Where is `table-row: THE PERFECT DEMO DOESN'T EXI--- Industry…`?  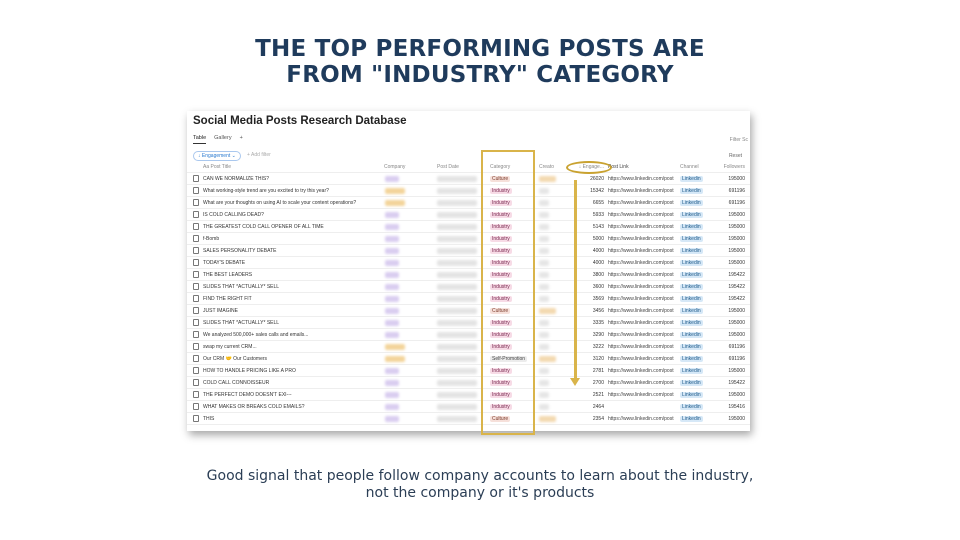 table-row: THE PERFECT DEMO DOESN'T EXI--- Industry… is located at coordinates (468, 395).